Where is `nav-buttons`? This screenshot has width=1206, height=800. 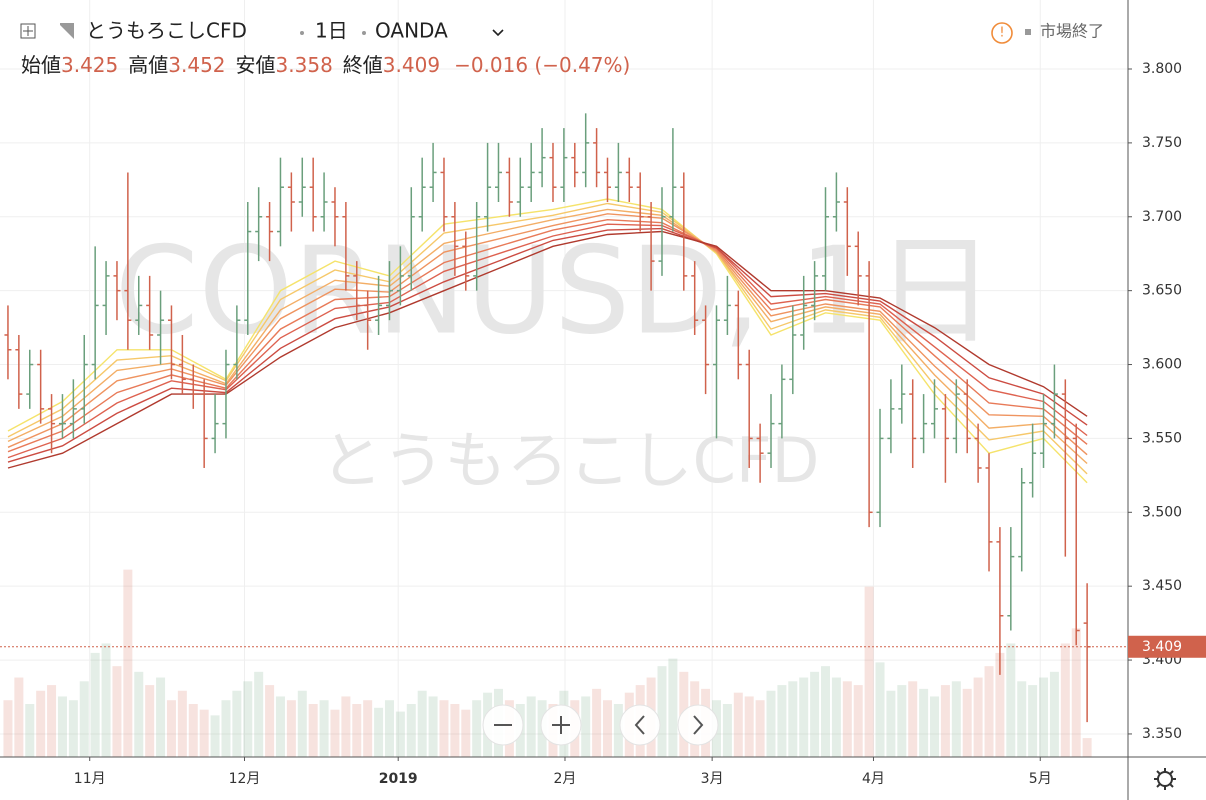
nav-buttons is located at coordinates (600, 725).